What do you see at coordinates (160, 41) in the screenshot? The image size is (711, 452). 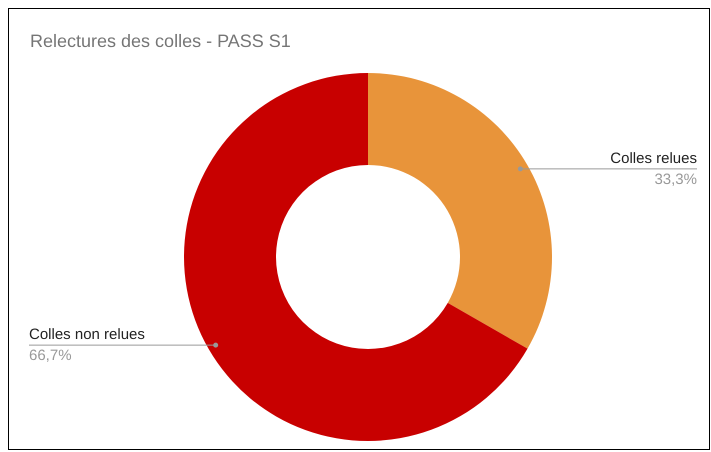 I see `chart-title: Relectures des colles - PASS S1` at bounding box center [160, 41].